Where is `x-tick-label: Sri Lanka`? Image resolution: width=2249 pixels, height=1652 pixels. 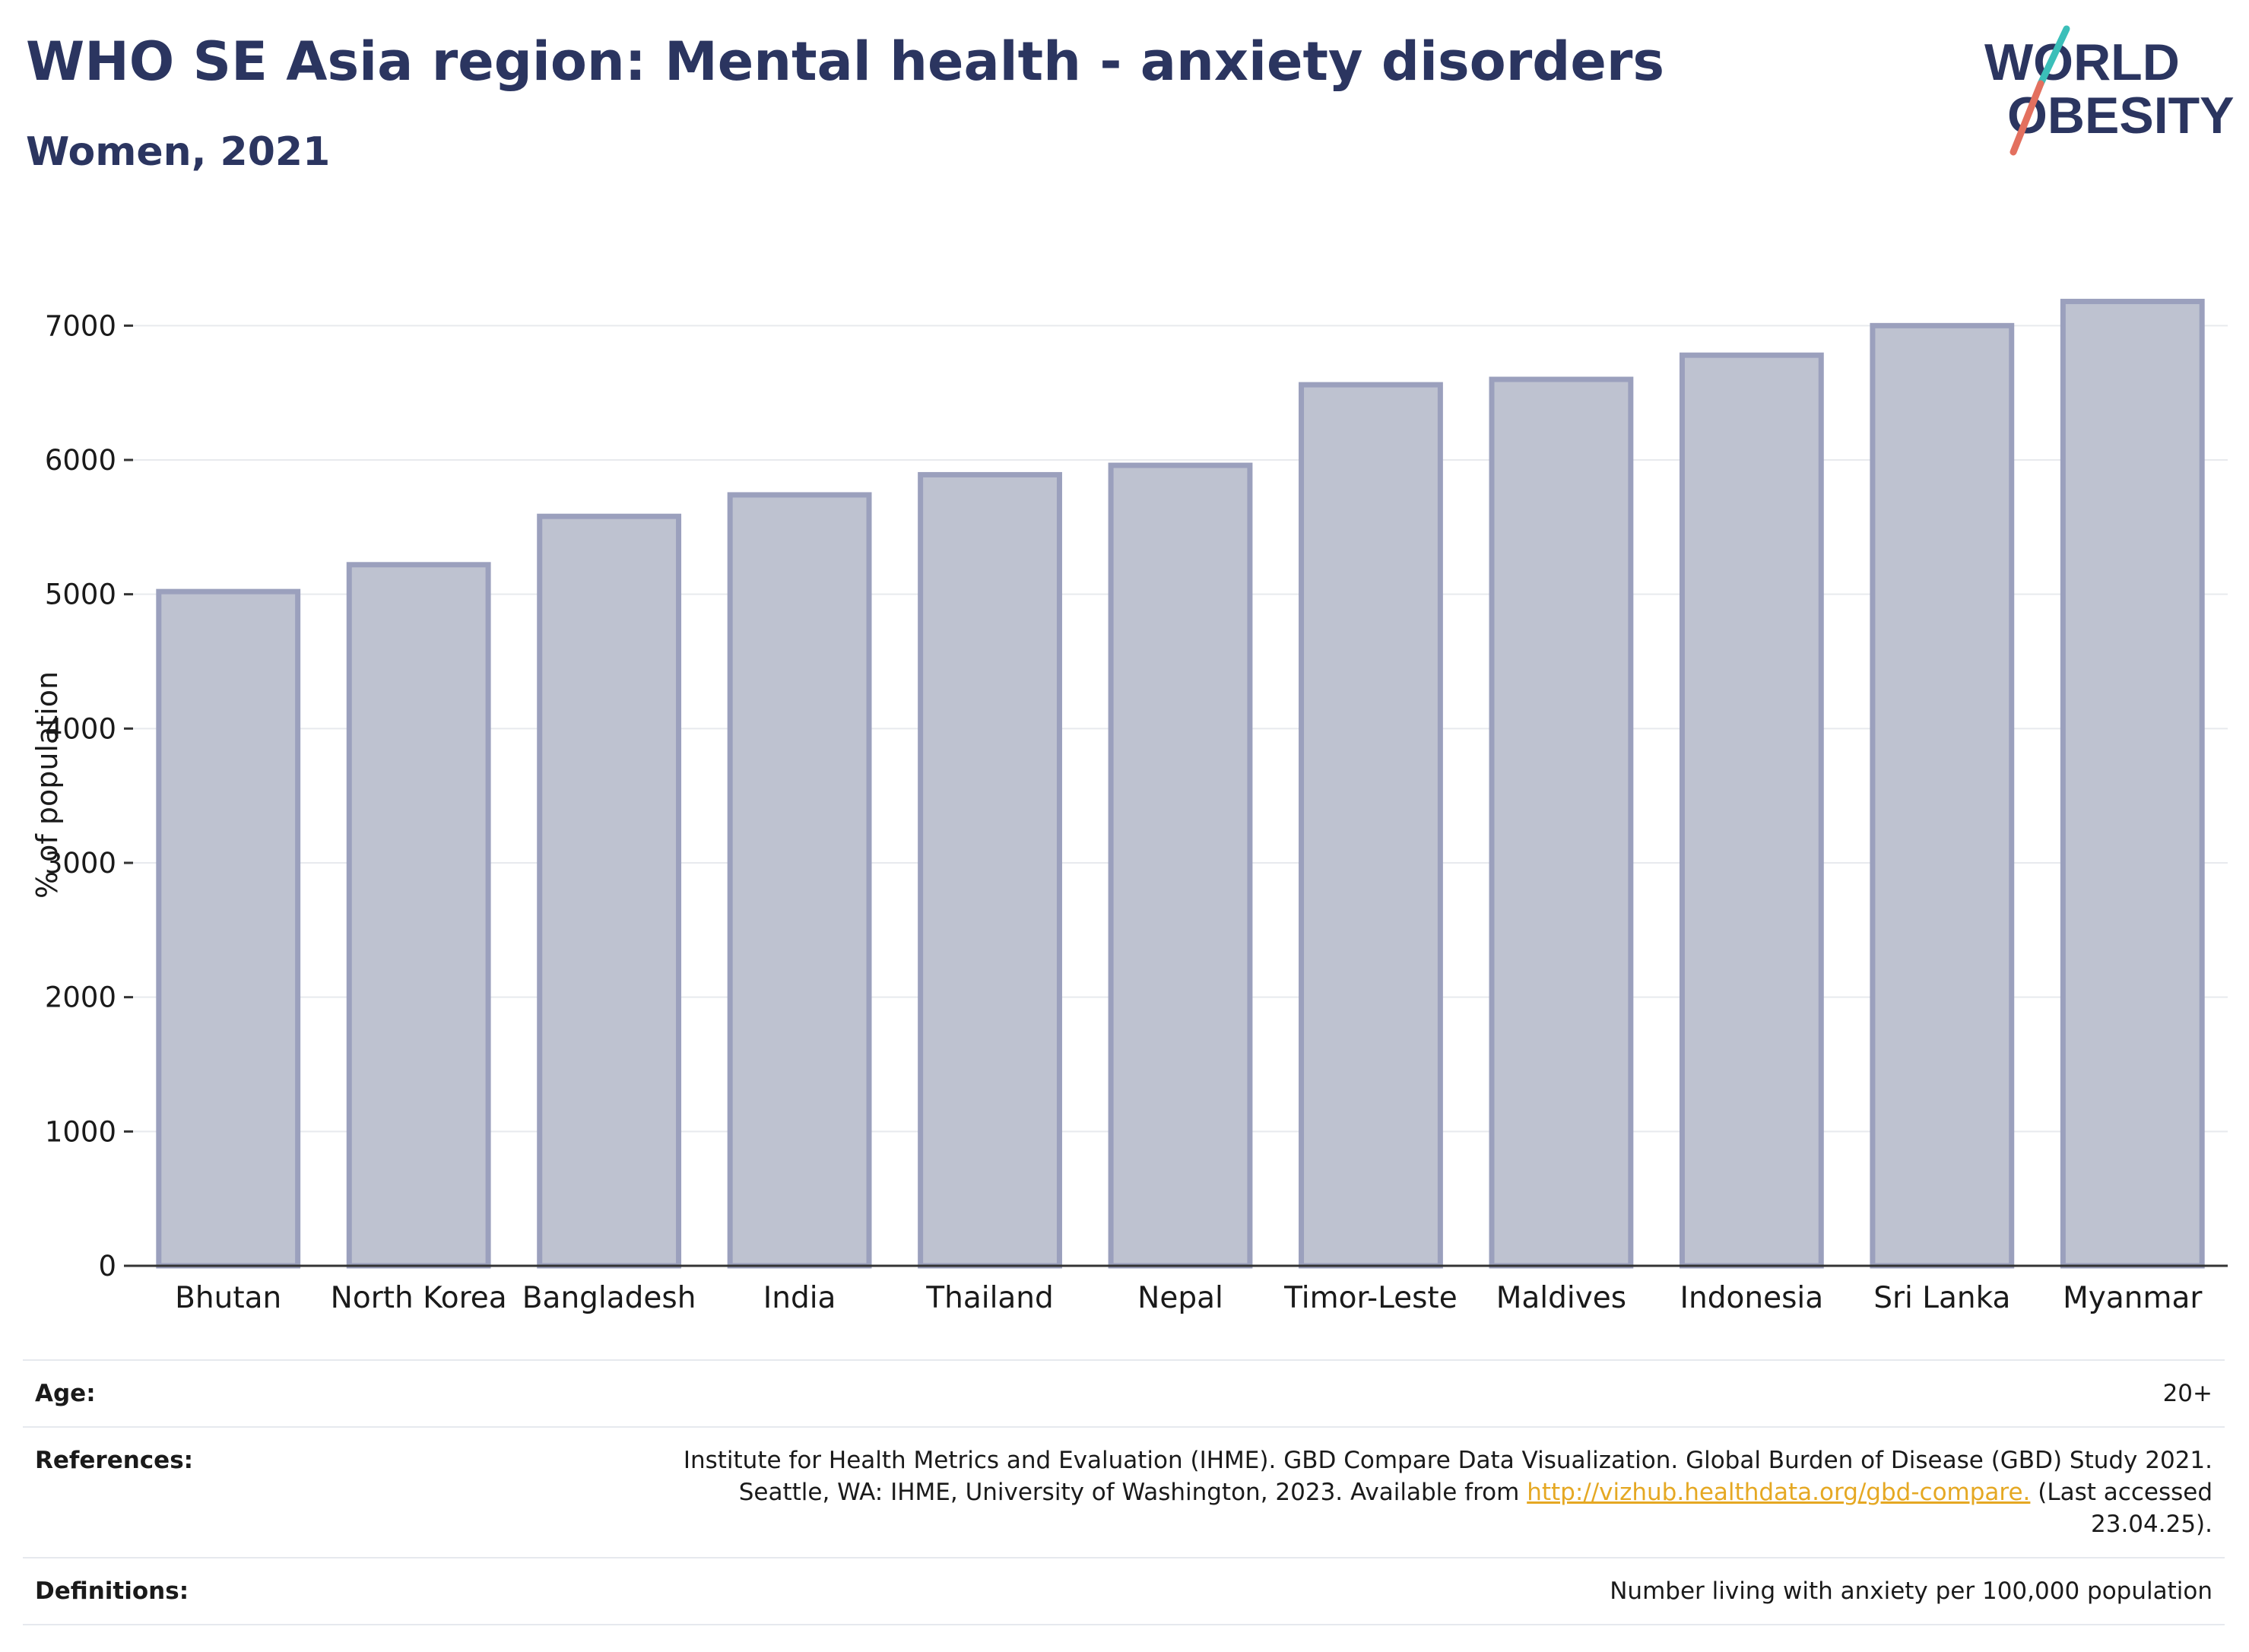
x-tick-label: Sri Lanka is located at coordinates (1941, 1298).